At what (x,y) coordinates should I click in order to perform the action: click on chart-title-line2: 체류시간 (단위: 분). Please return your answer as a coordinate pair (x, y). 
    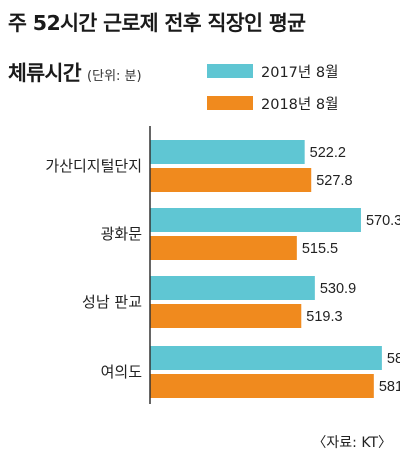
    Looking at the image, I should click on (75, 71).